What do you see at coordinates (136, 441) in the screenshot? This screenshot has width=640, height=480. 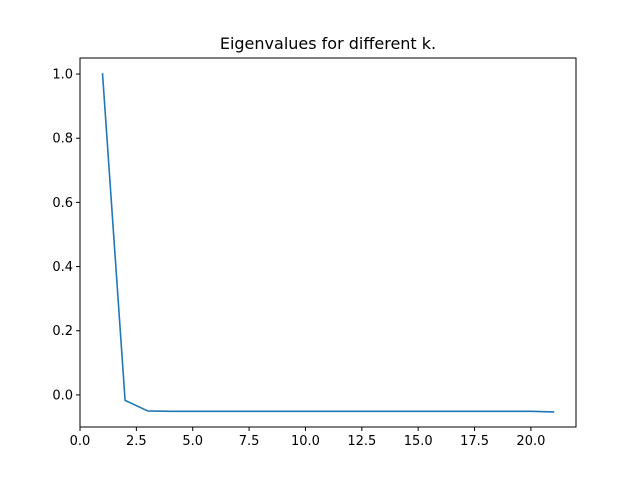 I see `x-tick-label: 2.5` at bounding box center [136, 441].